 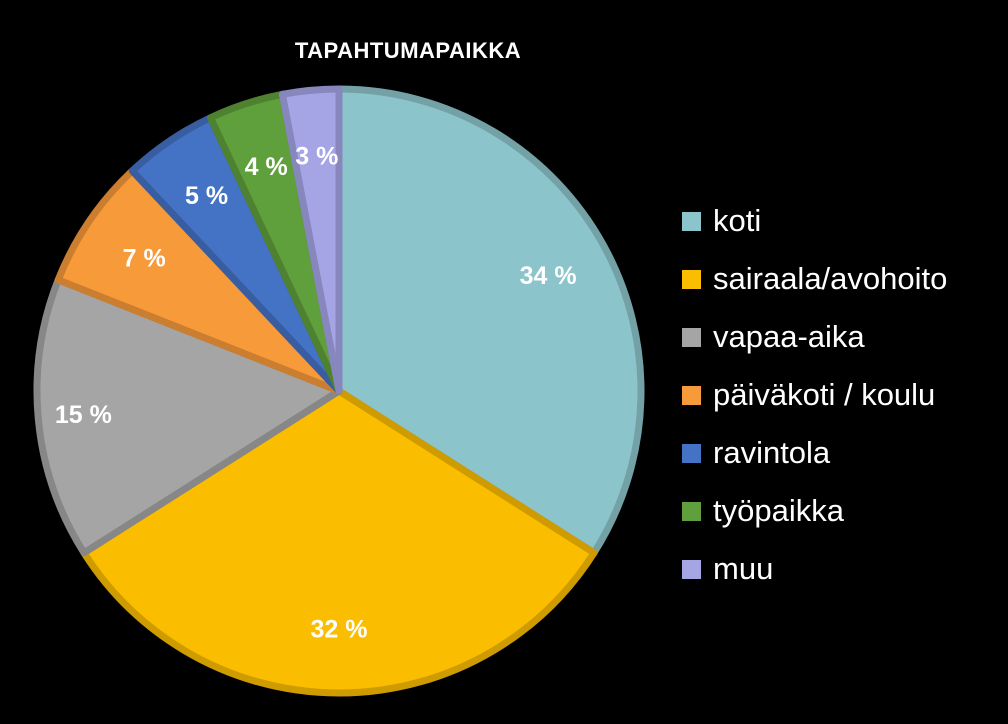 I want to click on legend-item-vapaa-aika: vapaa-aika, so click(x=814, y=337).